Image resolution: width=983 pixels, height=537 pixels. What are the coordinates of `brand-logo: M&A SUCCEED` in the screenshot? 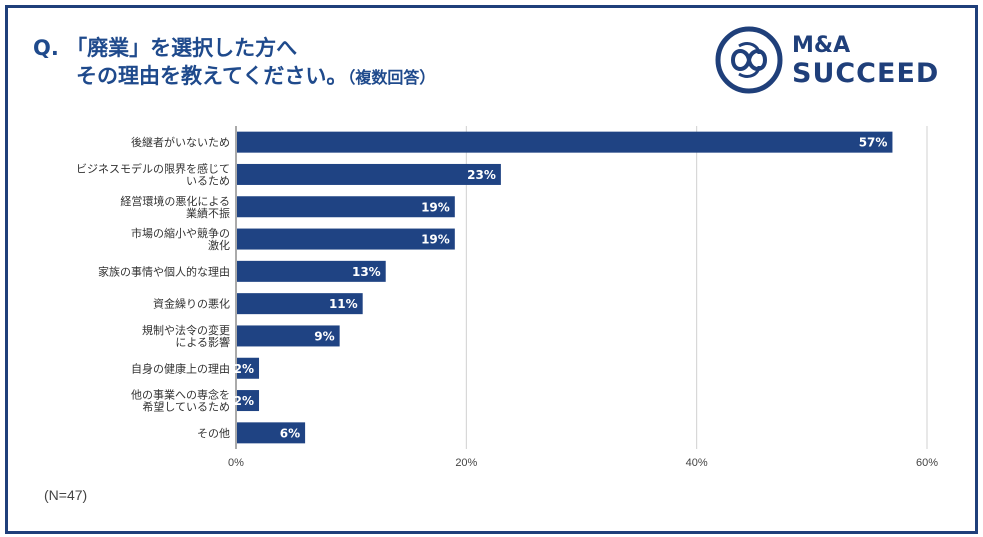 It's located at (840, 60).